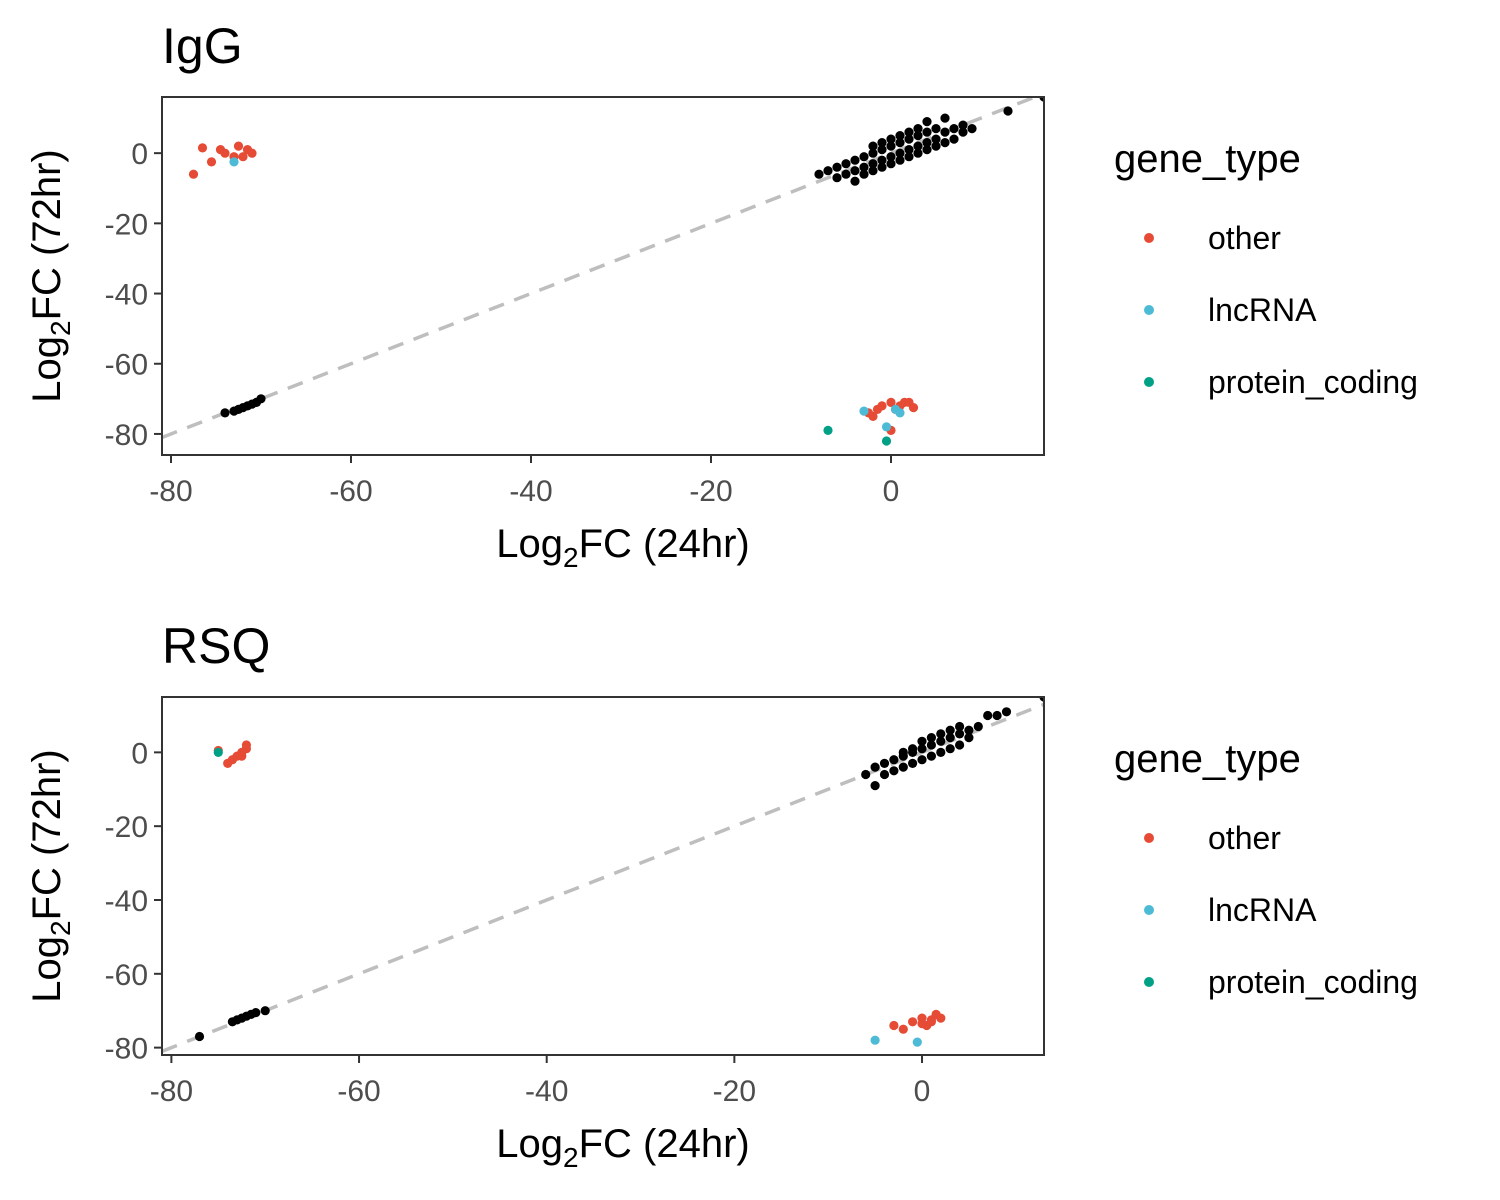  I want to click on x-tick-label: -80, so click(171, 1091).